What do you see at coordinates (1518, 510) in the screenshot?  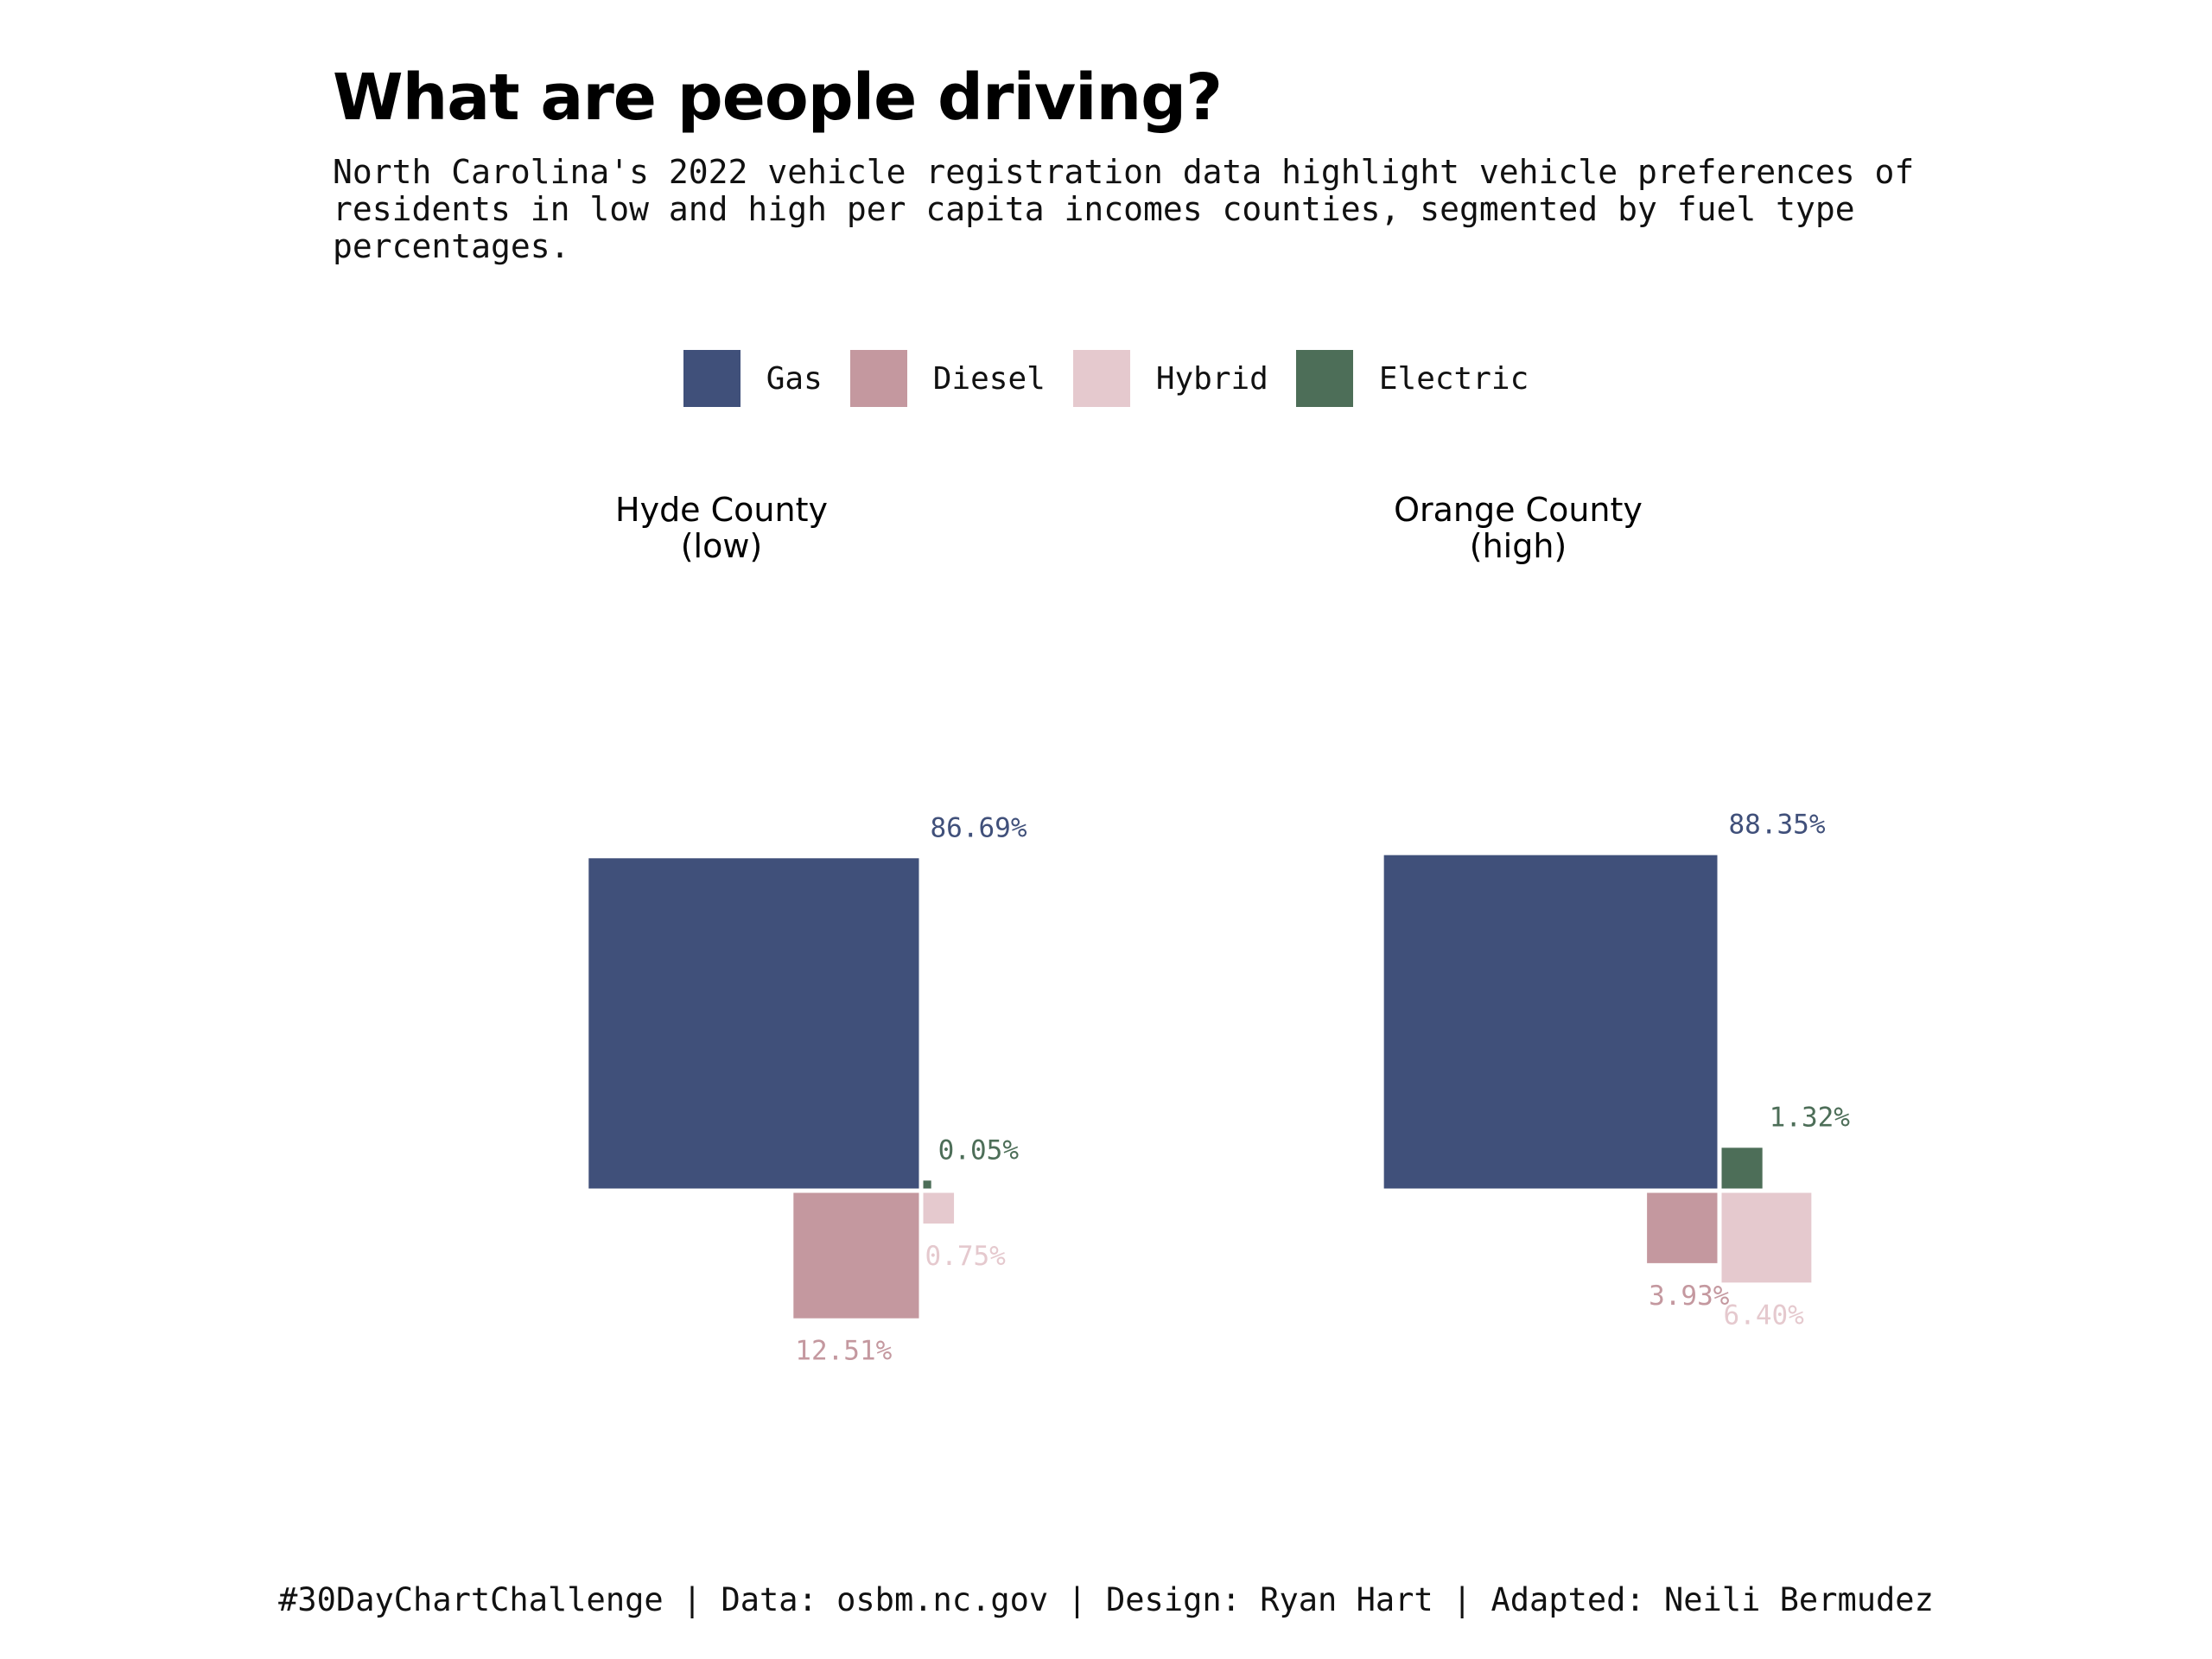 I see `panel-title-orange-line1: Orange County` at bounding box center [1518, 510].